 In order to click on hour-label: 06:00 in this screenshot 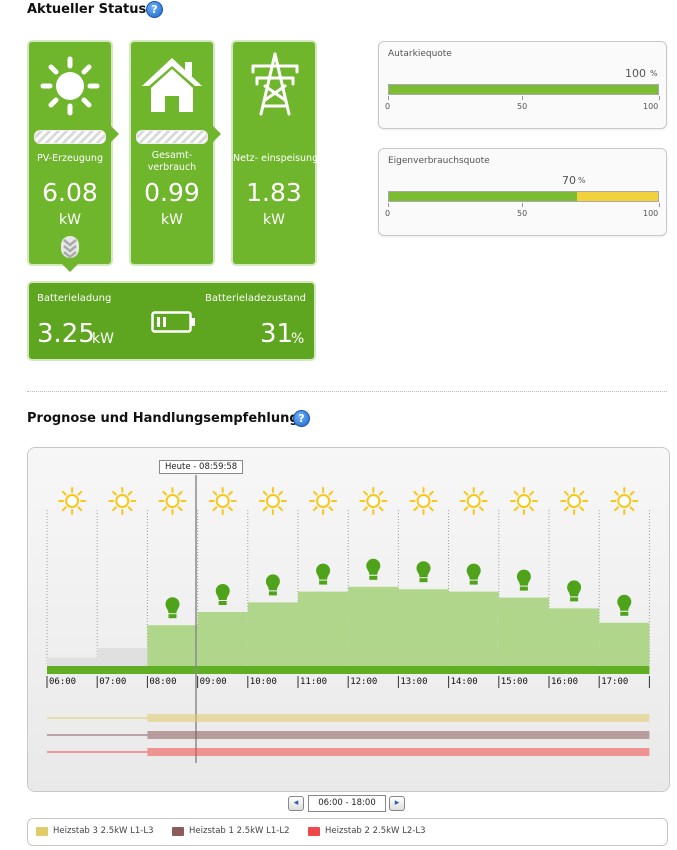, I will do `click(63, 682)`.